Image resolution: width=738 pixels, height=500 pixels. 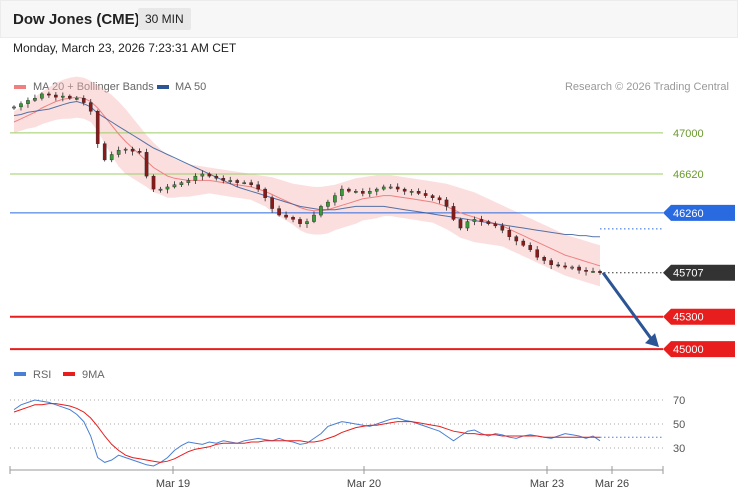 I want to click on ma20-legend-label: MA 20 + Bollinger Bands, so click(x=93, y=87).